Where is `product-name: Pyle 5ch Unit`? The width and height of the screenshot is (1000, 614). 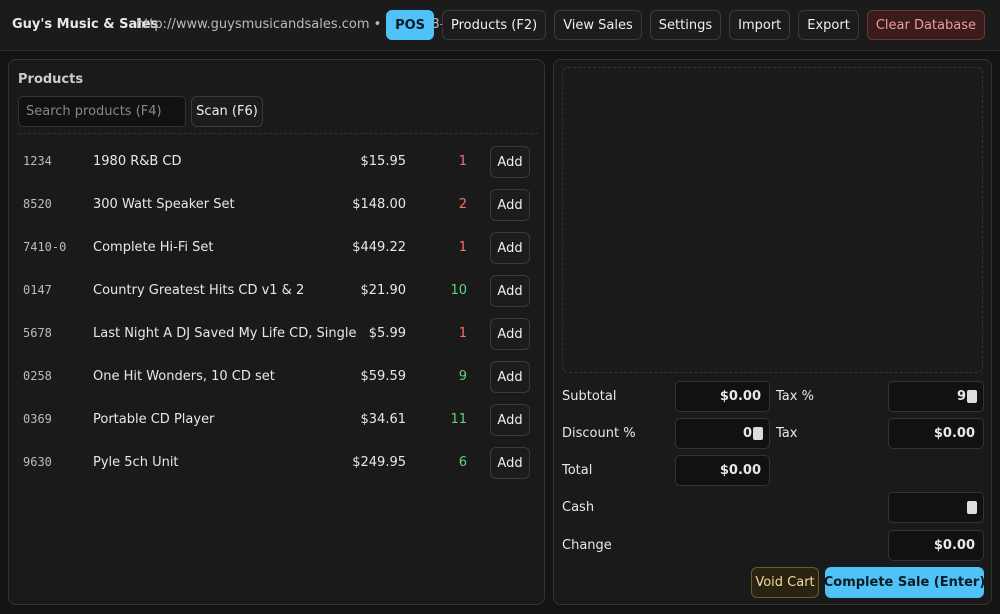 product-name: Pyle 5ch Unit is located at coordinates (136, 462).